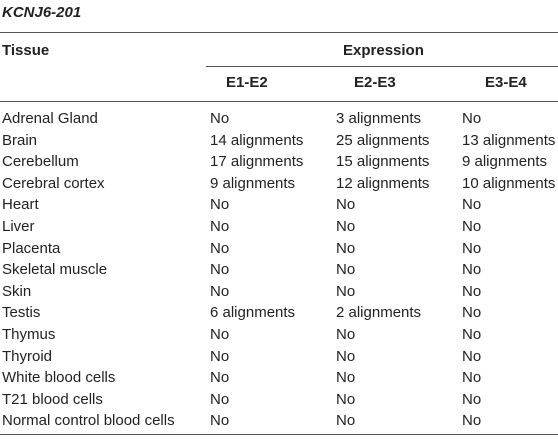 The image size is (558, 444). I want to click on bottom-rule, so click(279, 434).